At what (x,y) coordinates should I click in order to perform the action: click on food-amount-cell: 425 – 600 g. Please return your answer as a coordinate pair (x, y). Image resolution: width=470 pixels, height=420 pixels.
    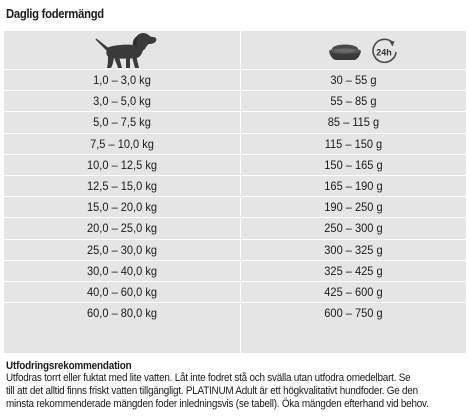
    Looking at the image, I should click on (353, 291).